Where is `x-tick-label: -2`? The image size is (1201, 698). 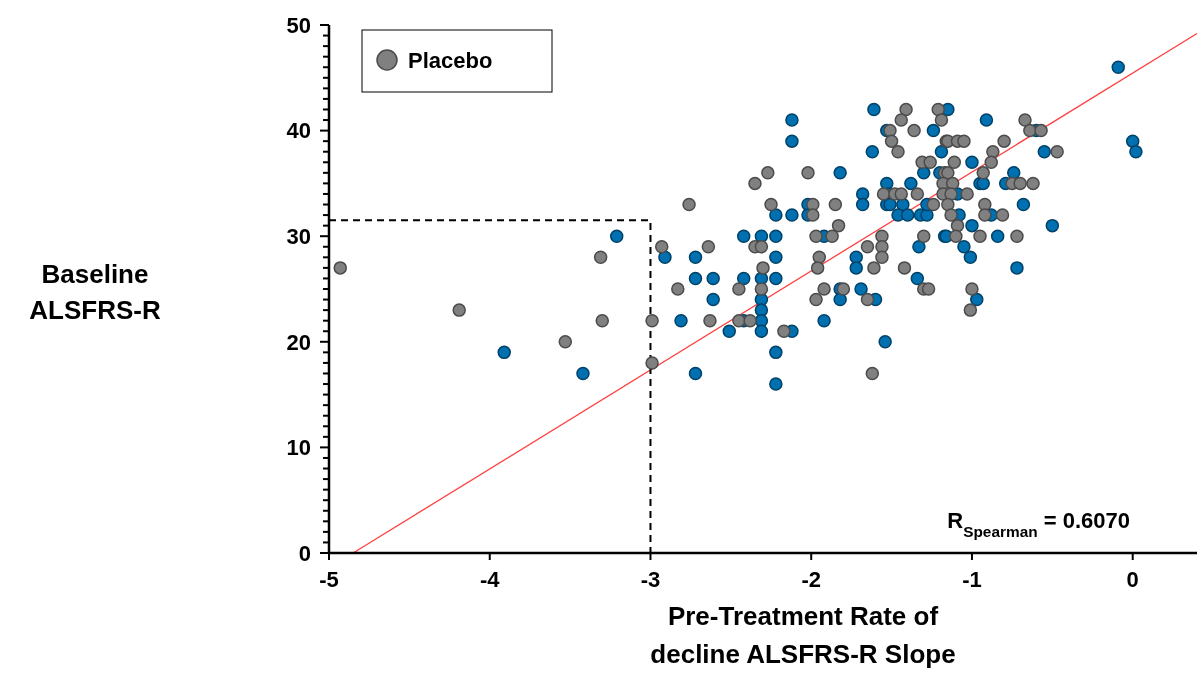
x-tick-label: -2 is located at coordinates (811, 579).